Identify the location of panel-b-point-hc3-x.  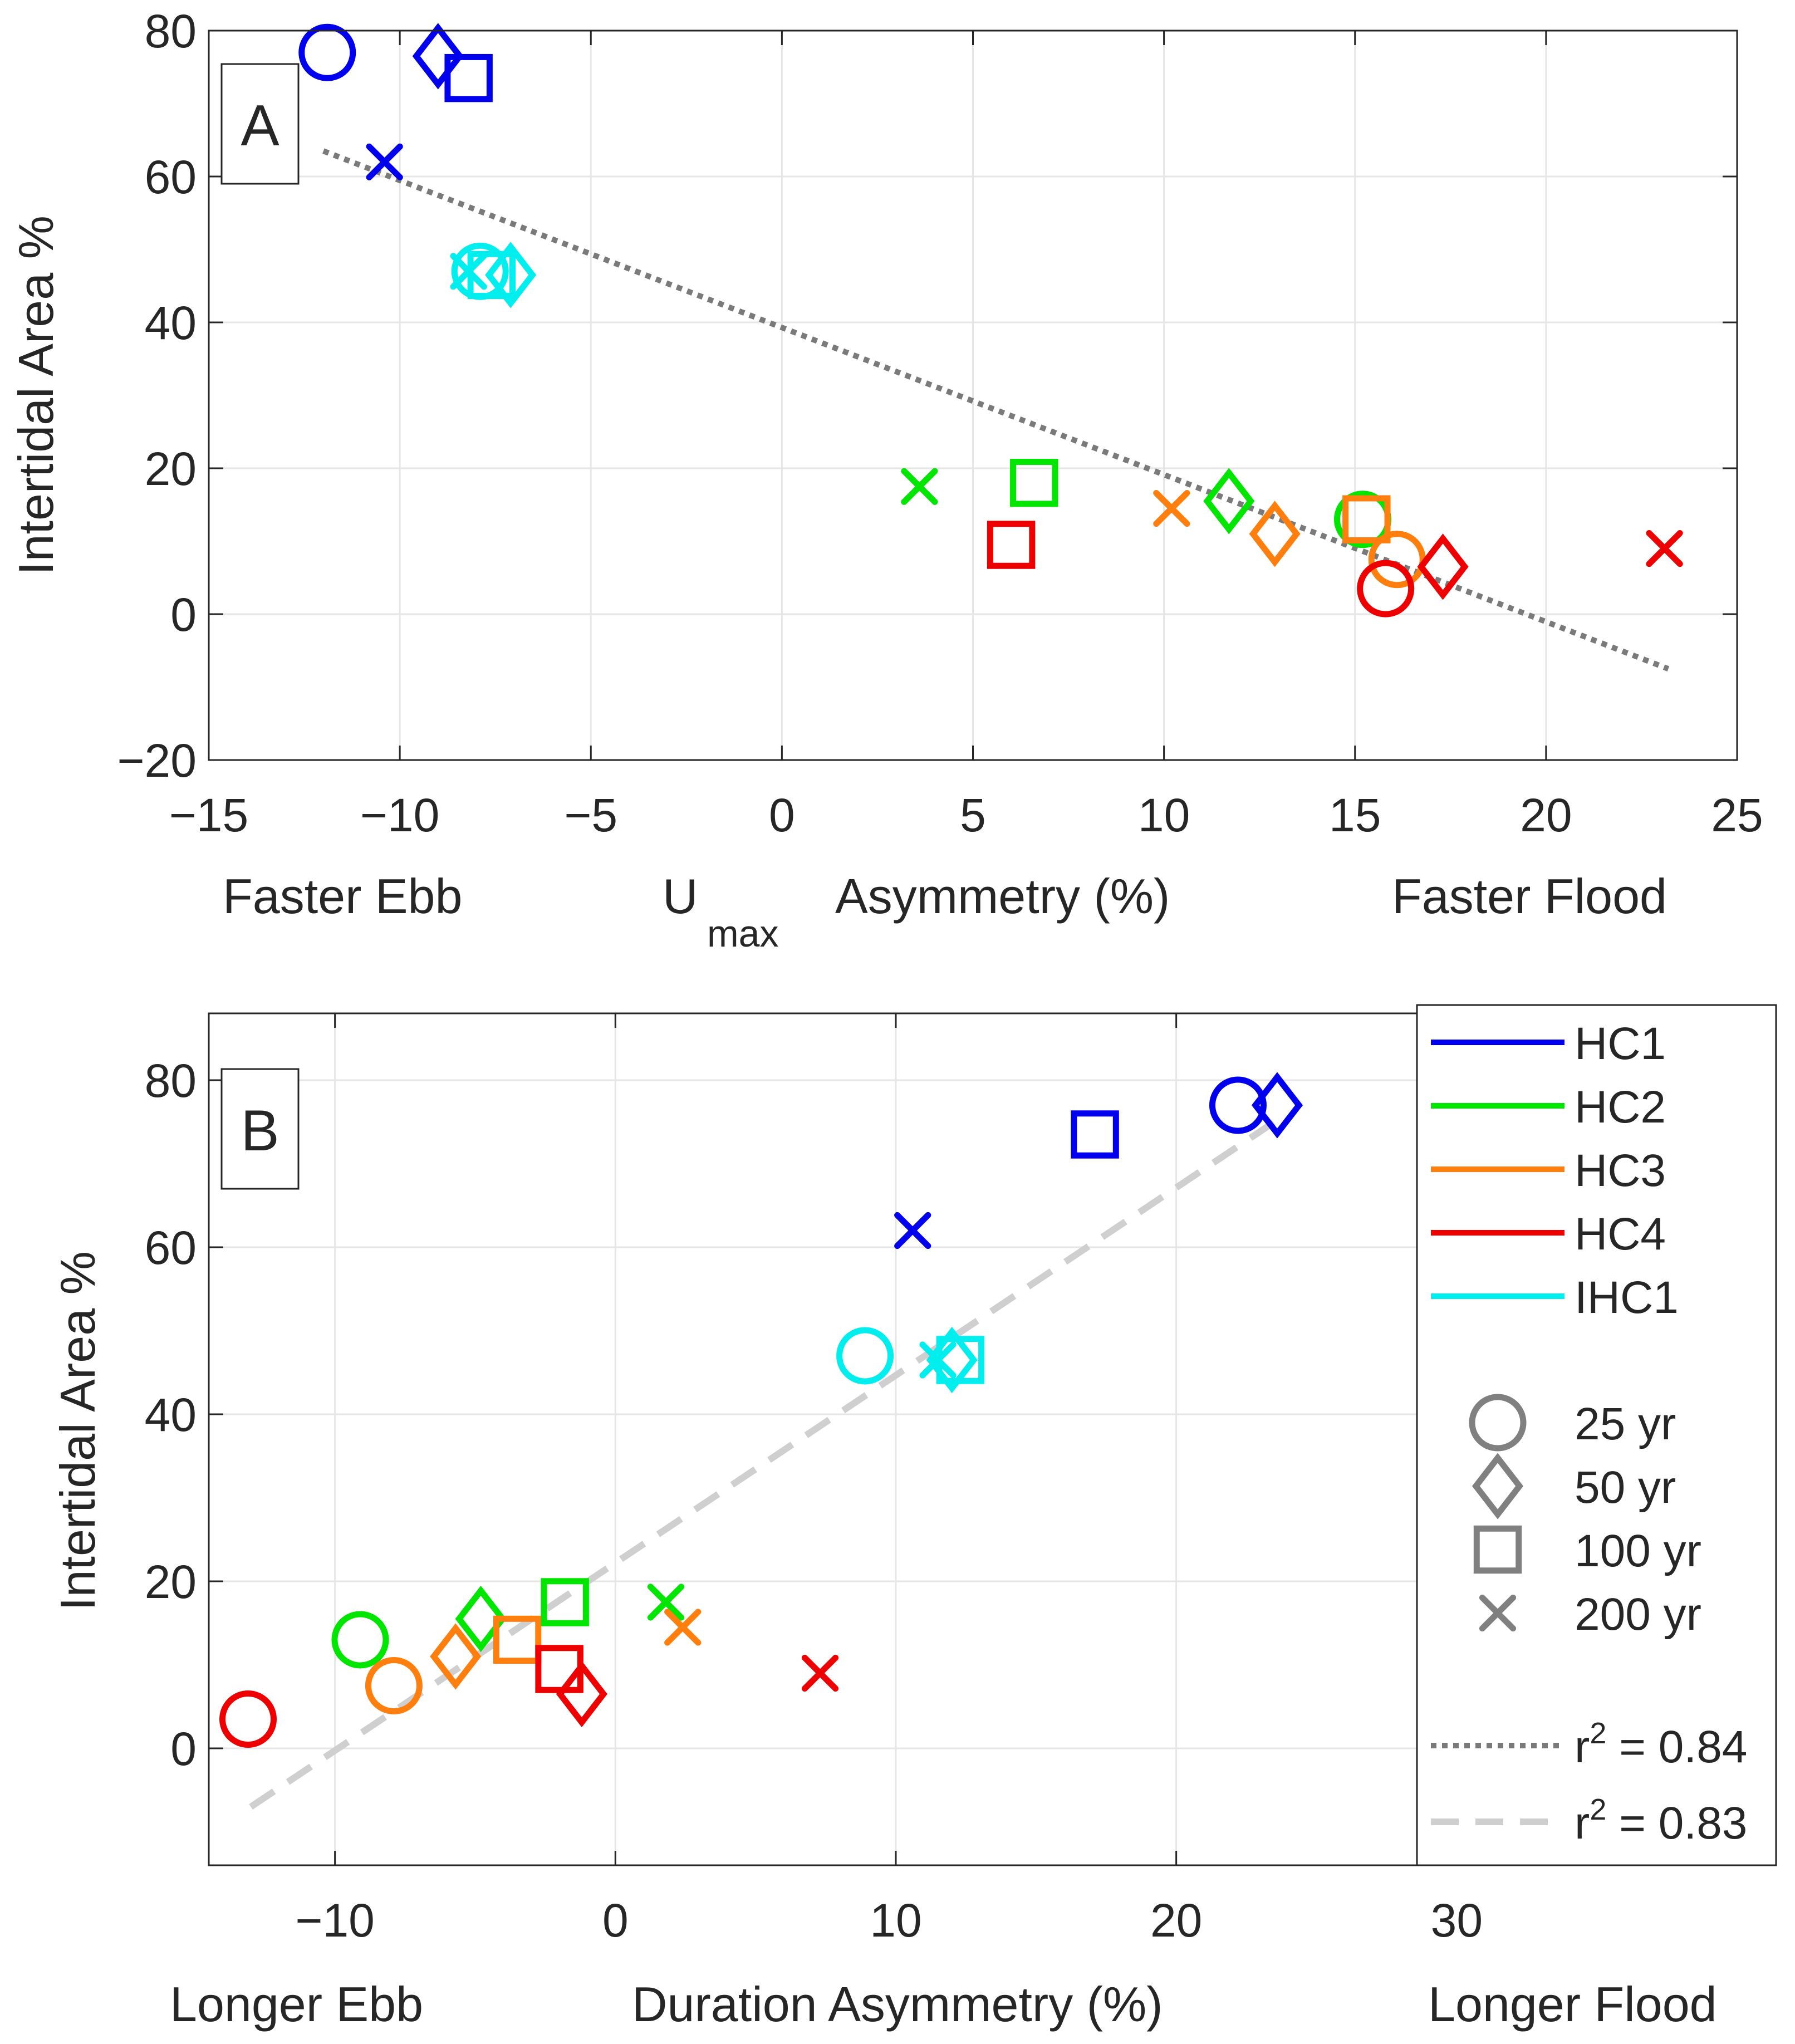
(683, 1627).